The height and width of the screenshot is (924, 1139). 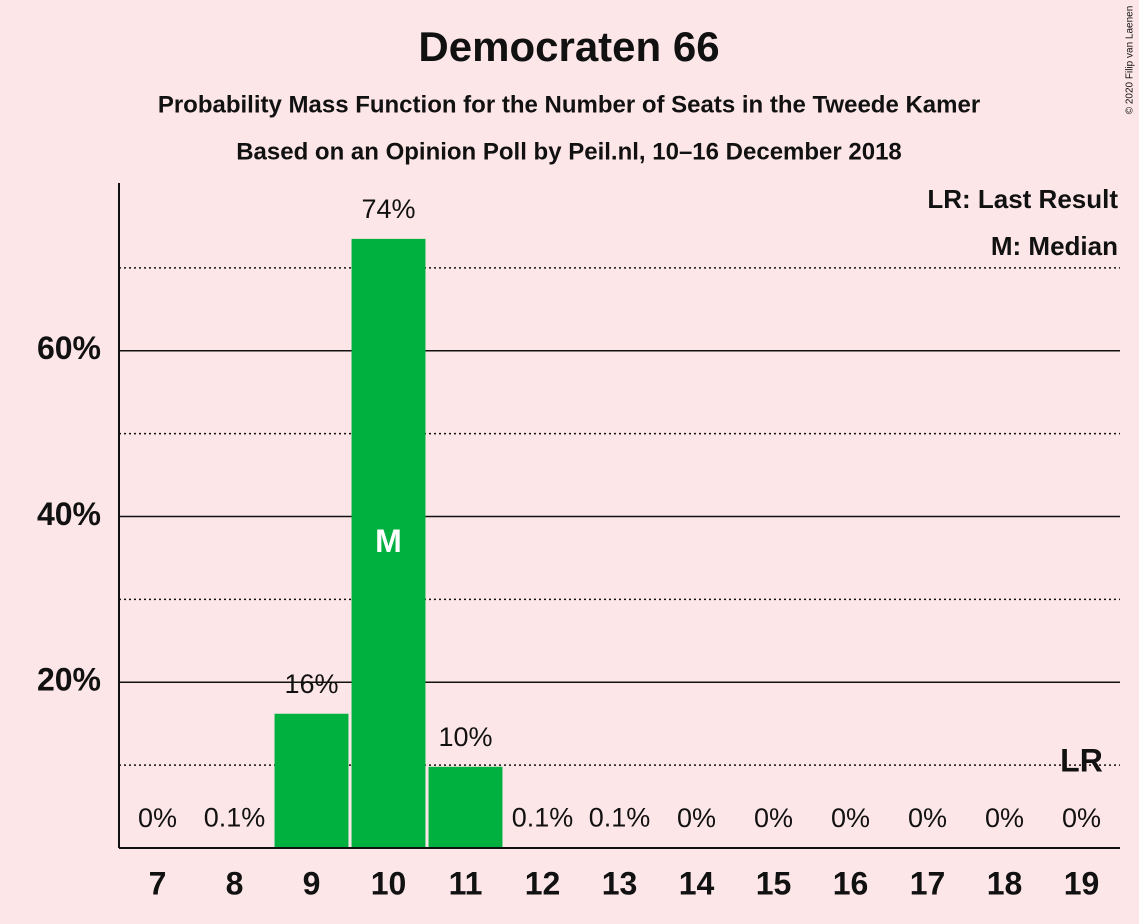 What do you see at coordinates (543, 883) in the screenshot?
I see `x-tick-label: 12` at bounding box center [543, 883].